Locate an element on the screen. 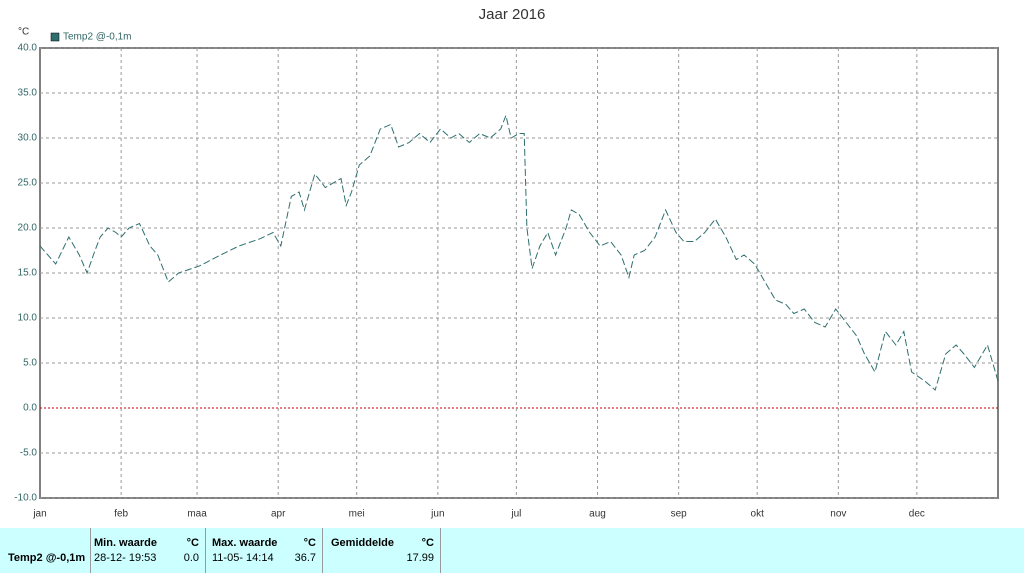  header: Min. waarde is located at coordinates (125, 543).